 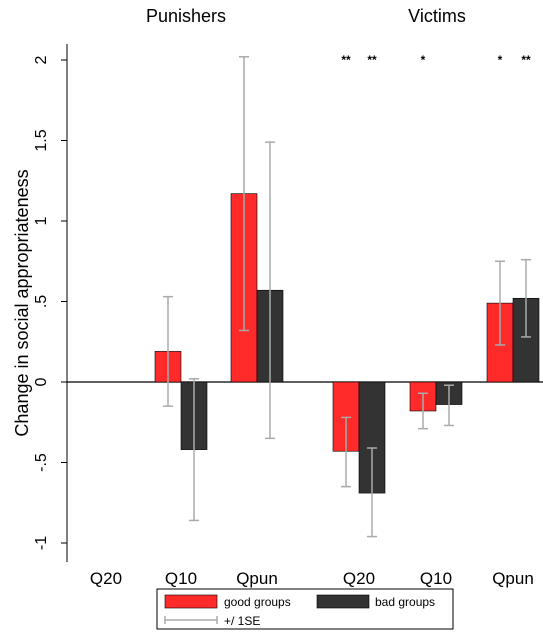 I want to click on legend-swatch-bad, so click(x=343, y=601).